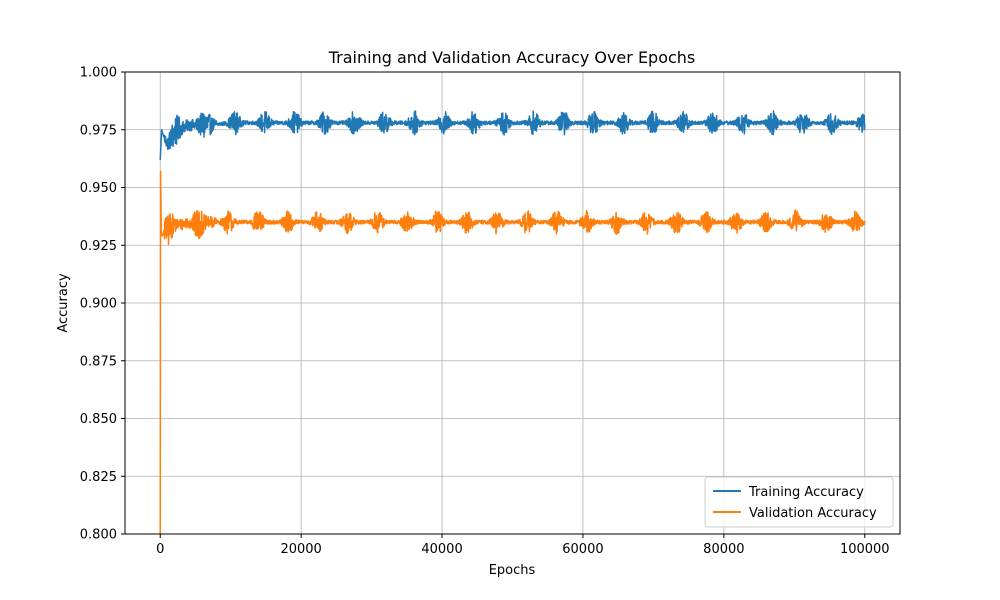  What do you see at coordinates (98, 130) in the screenshot?
I see `y-tick-label: 0.975` at bounding box center [98, 130].